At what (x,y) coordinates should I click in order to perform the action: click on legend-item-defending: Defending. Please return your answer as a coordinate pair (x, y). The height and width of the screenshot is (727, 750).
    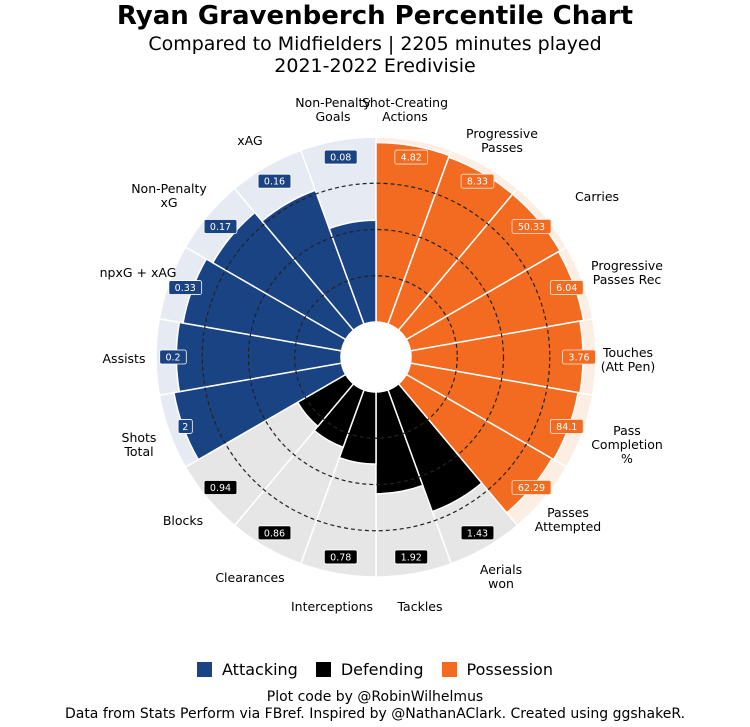
    Looking at the image, I should click on (369, 669).